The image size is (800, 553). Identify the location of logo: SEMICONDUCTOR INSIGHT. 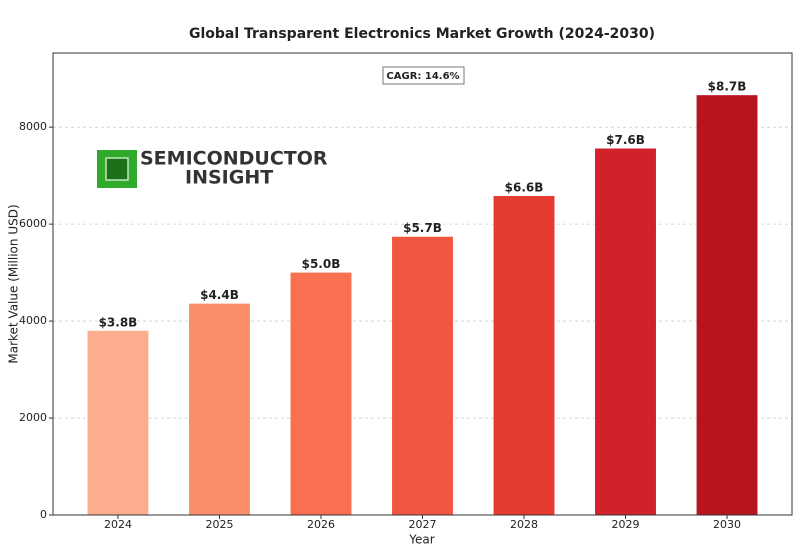
(212, 168).